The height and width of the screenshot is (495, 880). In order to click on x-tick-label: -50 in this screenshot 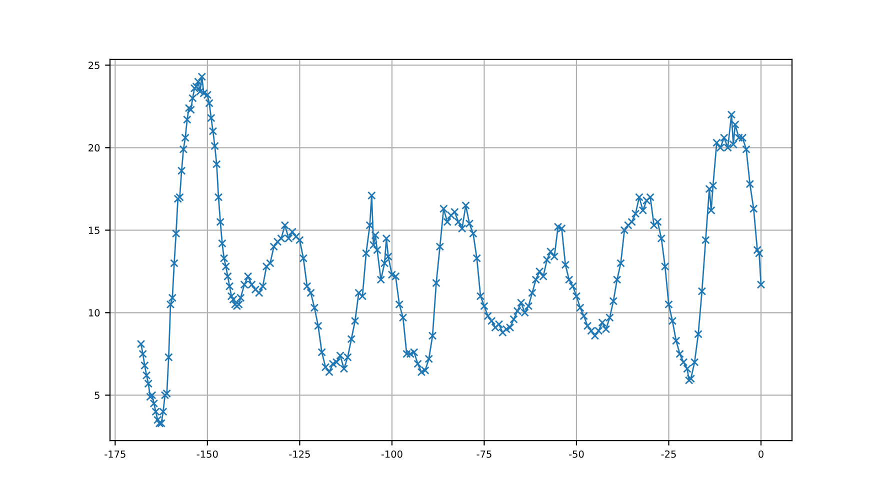, I will do `click(576, 454)`.